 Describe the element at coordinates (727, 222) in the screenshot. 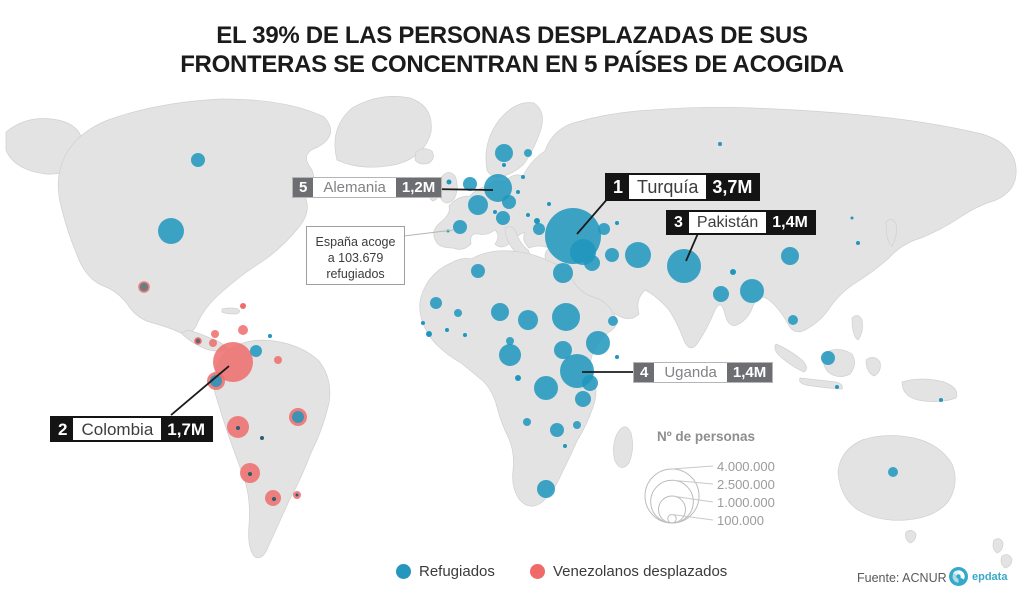

I see `callout-country: Pakistán` at that location.